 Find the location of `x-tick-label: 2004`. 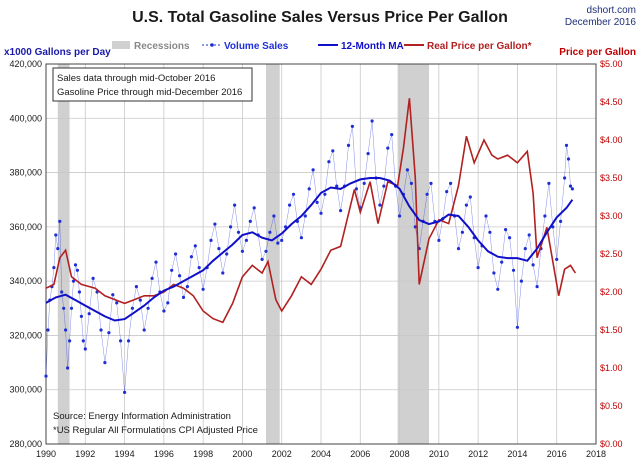

x-tick-label: 2004 is located at coordinates (321, 454).